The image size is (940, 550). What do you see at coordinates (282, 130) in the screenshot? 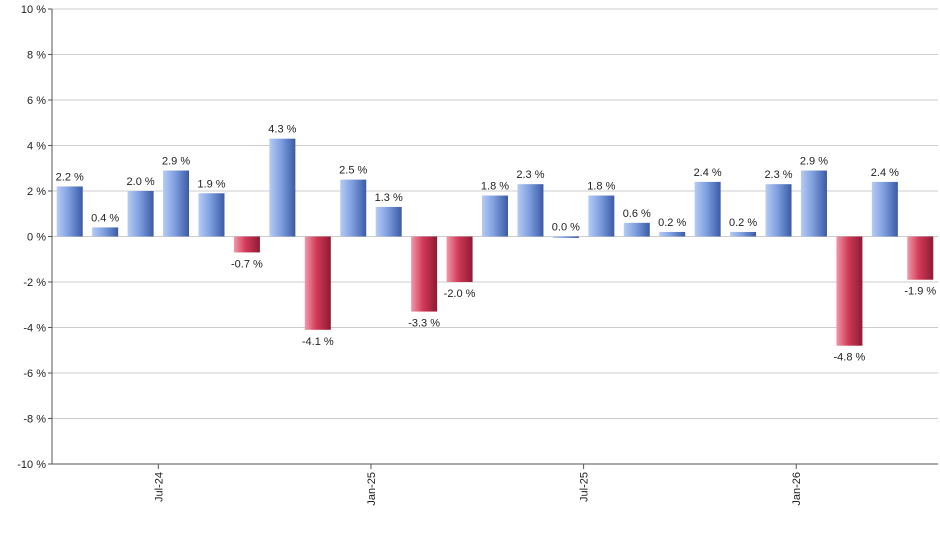
I see `data-label: 4.3 %` at bounding box center [282, 130].